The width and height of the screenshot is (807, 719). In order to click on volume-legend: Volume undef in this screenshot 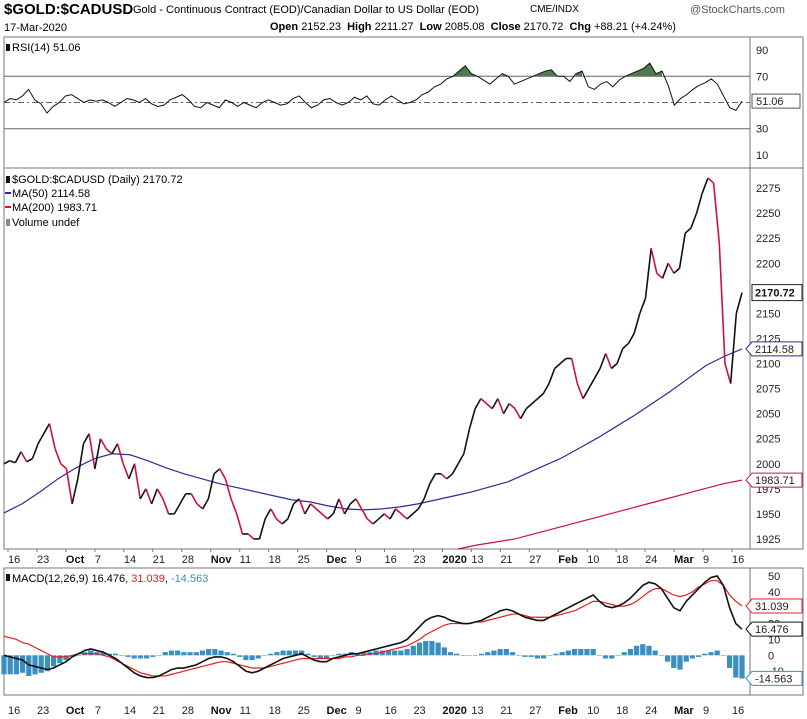, I will do `click(46, 223)`.